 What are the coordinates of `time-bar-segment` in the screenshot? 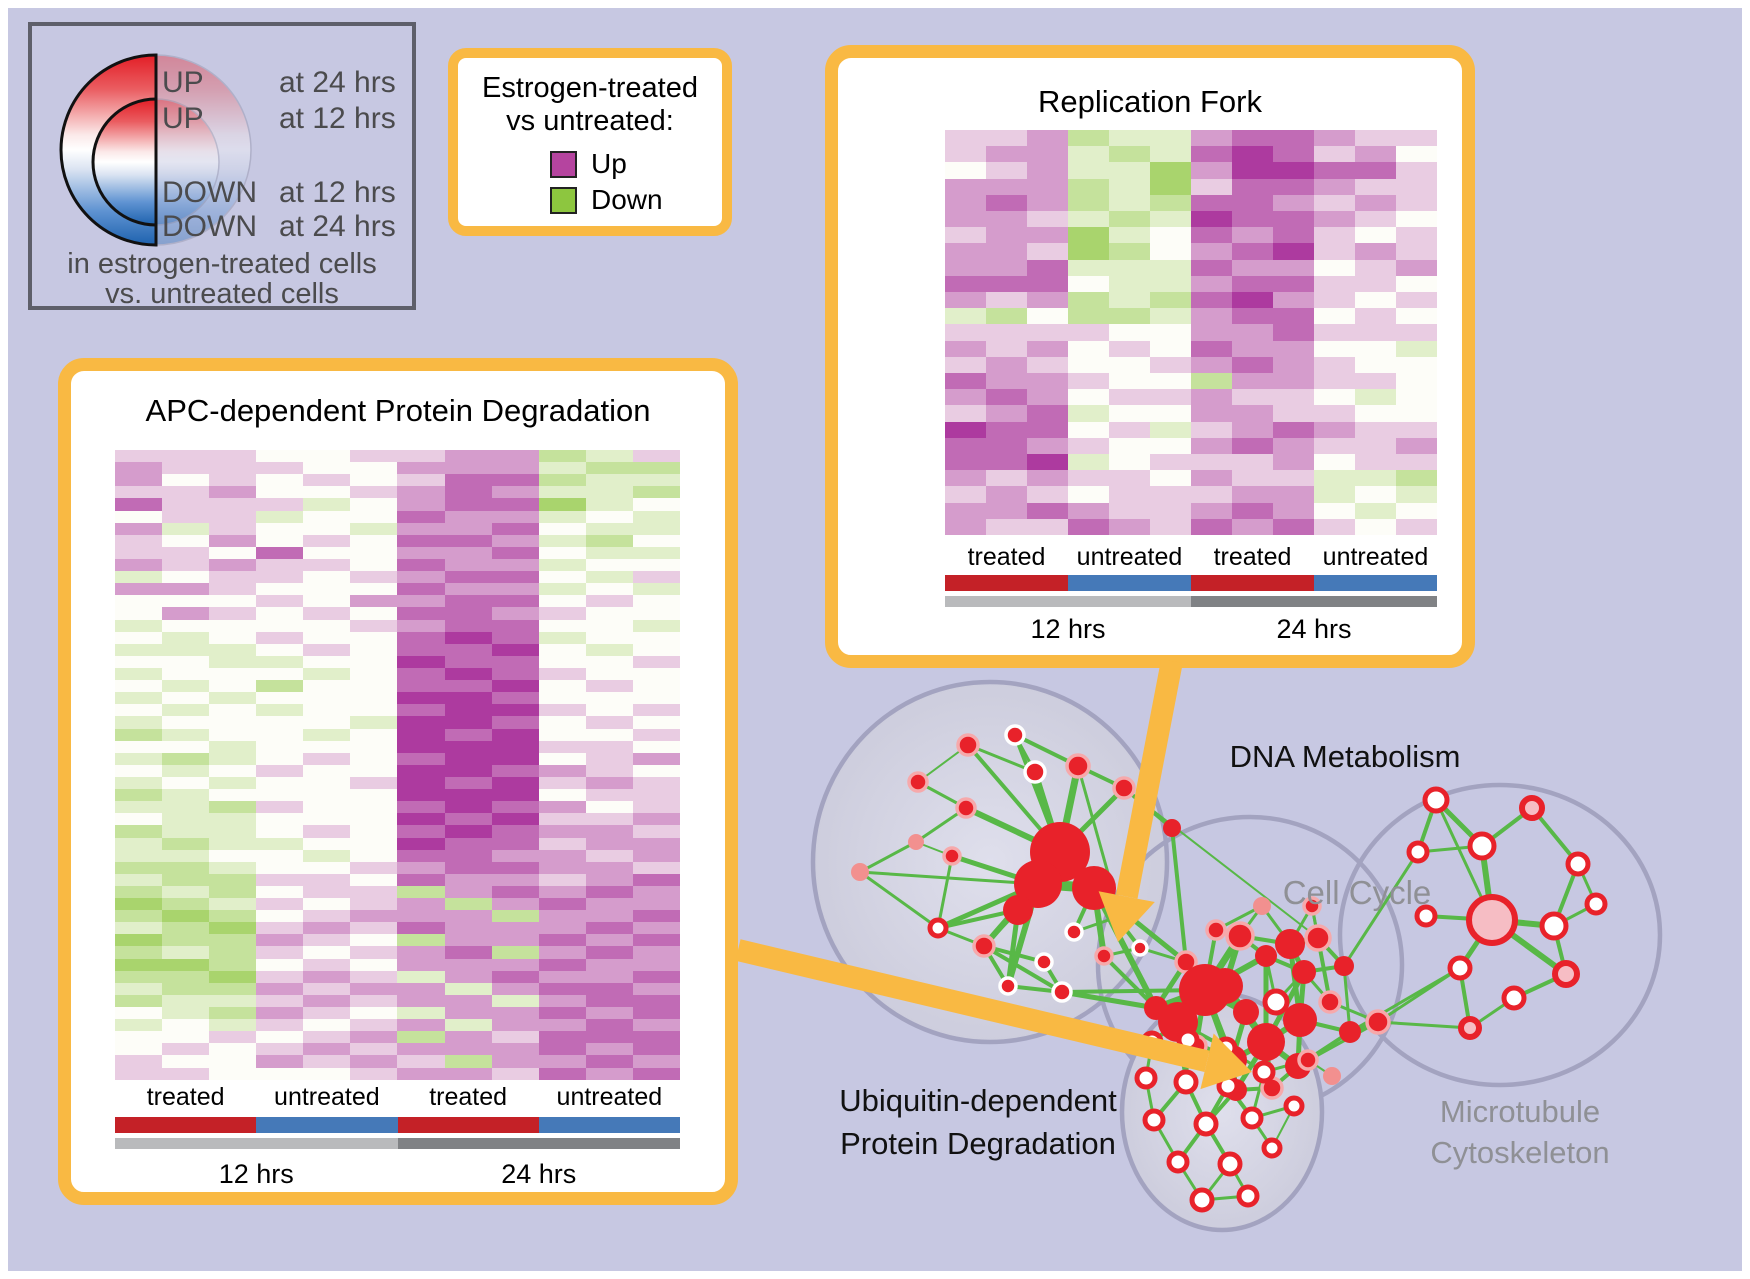 It's located at (1068, 601).